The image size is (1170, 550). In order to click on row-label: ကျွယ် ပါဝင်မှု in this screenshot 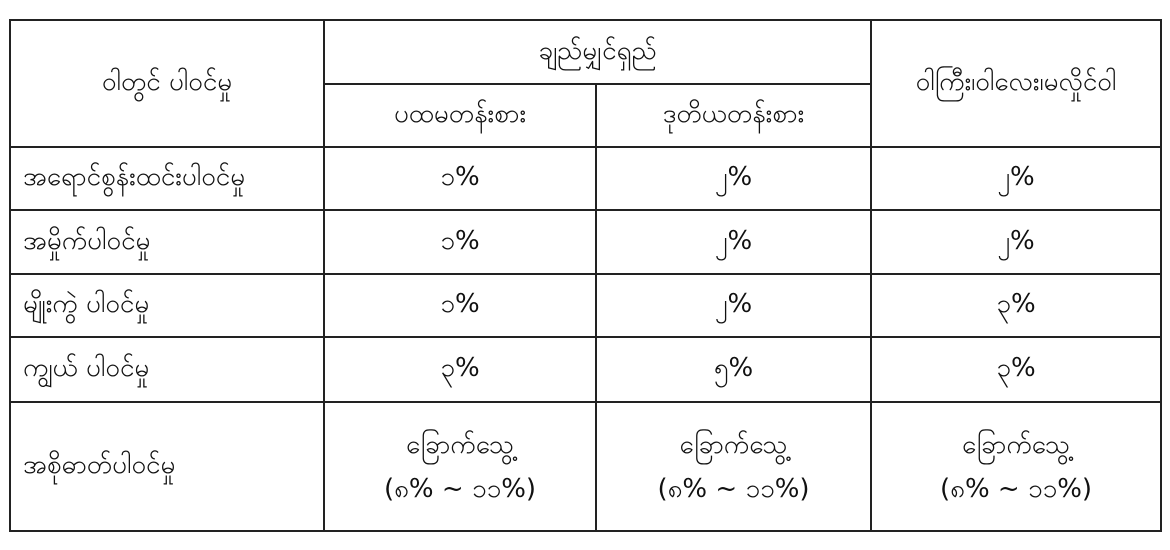, I will do `click(167, 369)`.